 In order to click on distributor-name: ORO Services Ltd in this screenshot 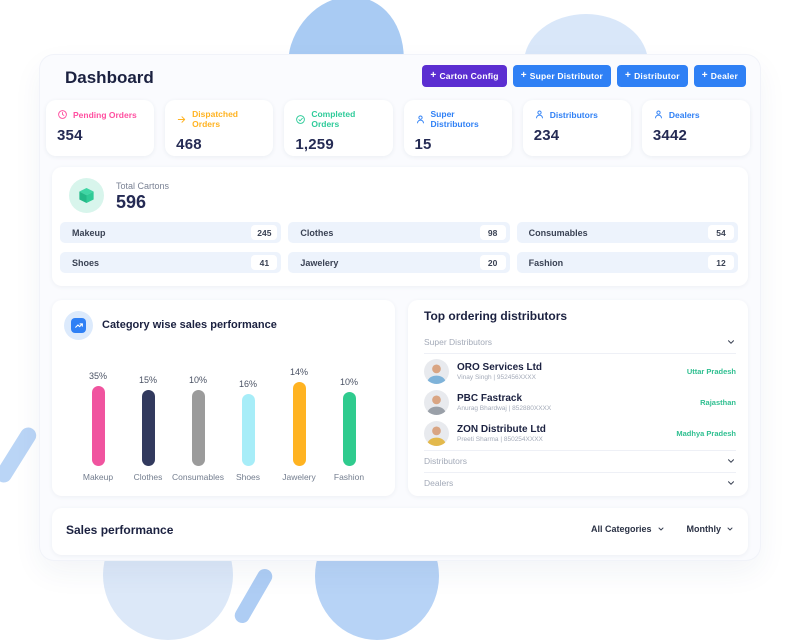, I will do `click(500, 367)`.